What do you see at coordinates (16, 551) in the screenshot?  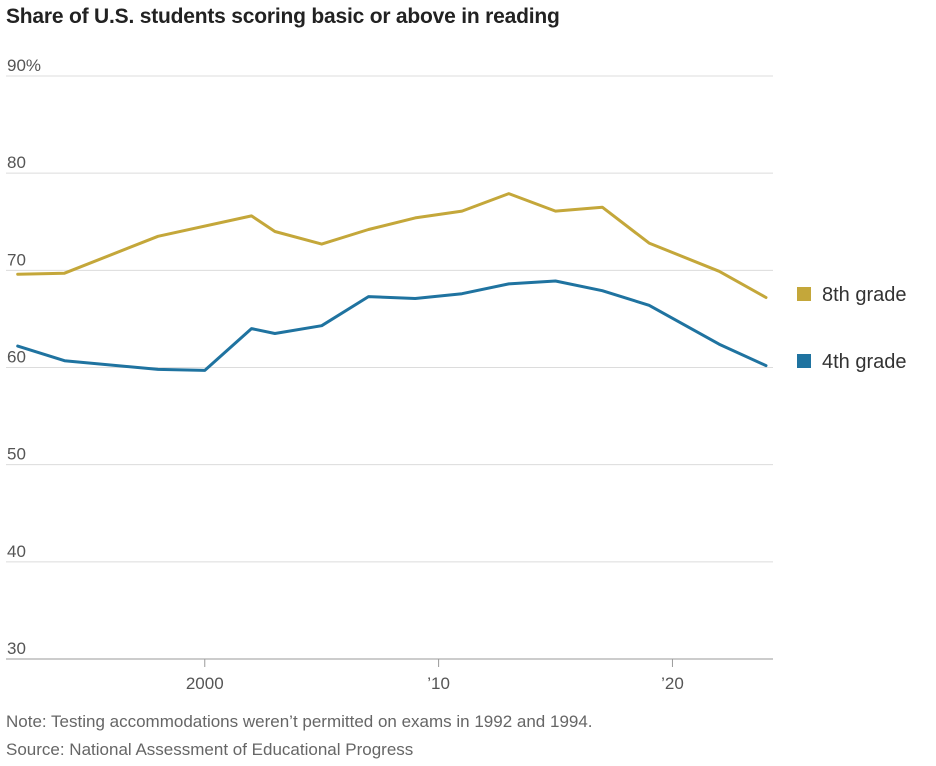 I see `y-tick-label: 40` at bounding box center [16, 551].